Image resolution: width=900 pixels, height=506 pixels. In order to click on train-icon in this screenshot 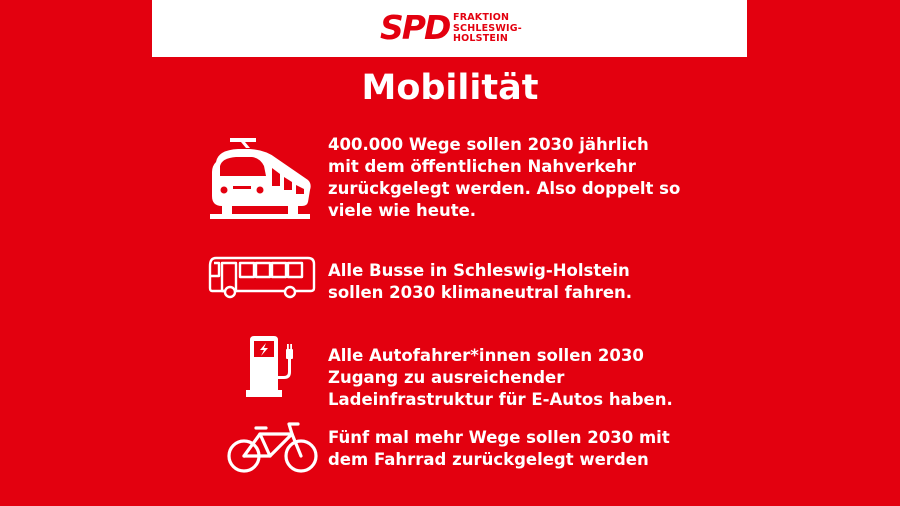, I will do `click(260, 178)`.